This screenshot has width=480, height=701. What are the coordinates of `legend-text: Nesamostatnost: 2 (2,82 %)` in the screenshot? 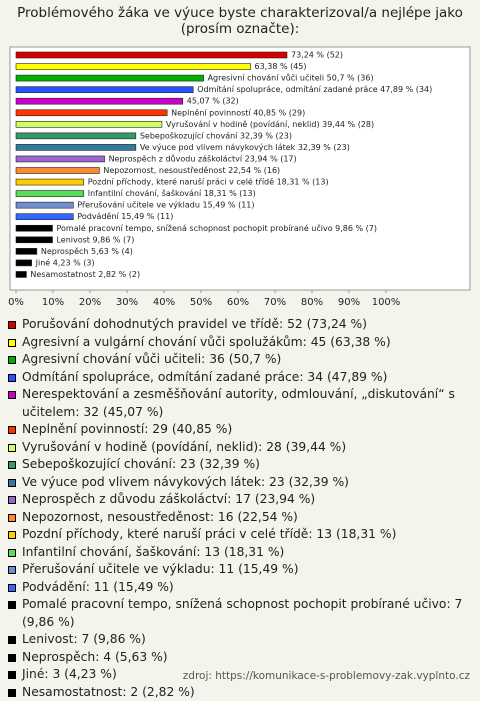 It's located at (108, 692).